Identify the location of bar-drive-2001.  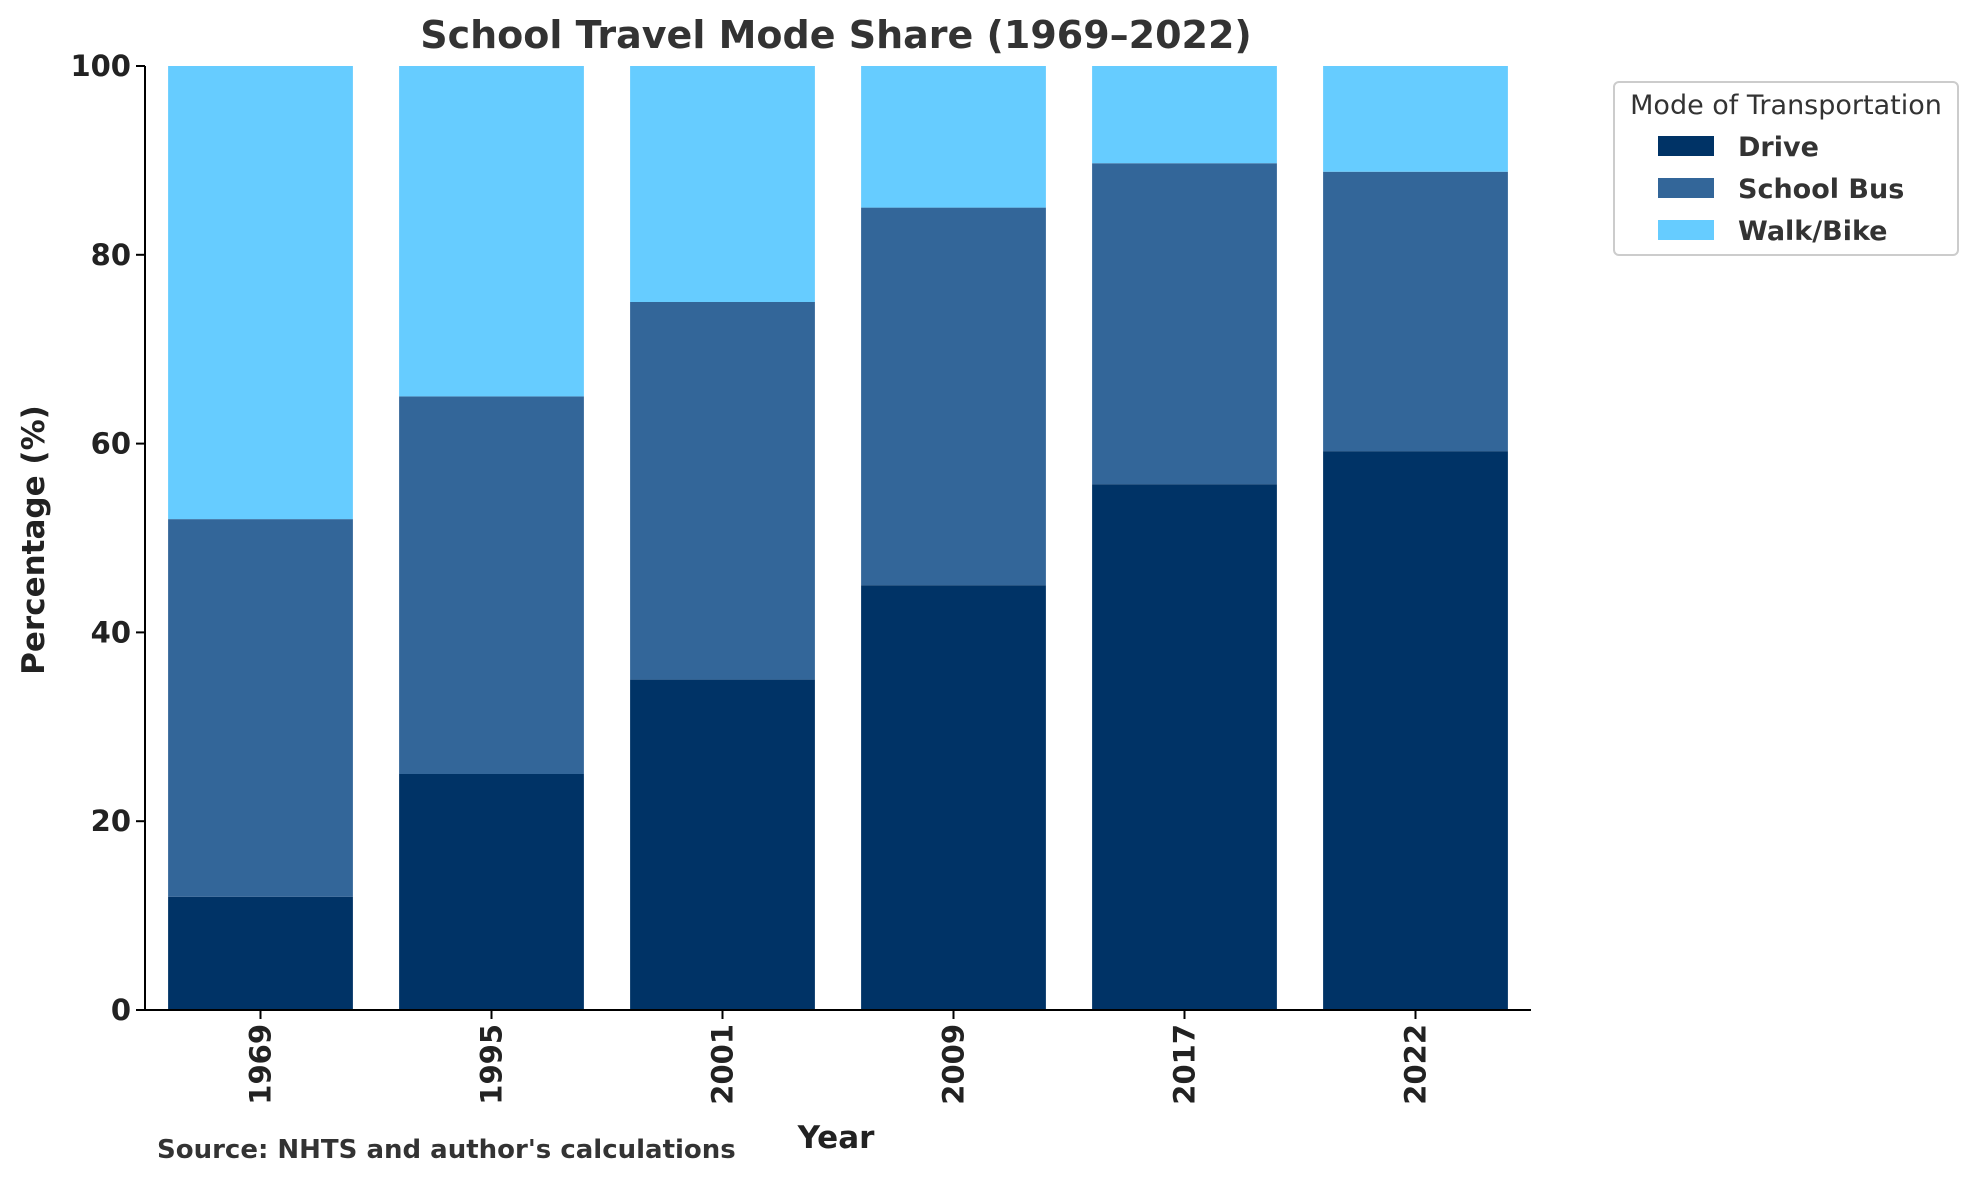
(722, 844).